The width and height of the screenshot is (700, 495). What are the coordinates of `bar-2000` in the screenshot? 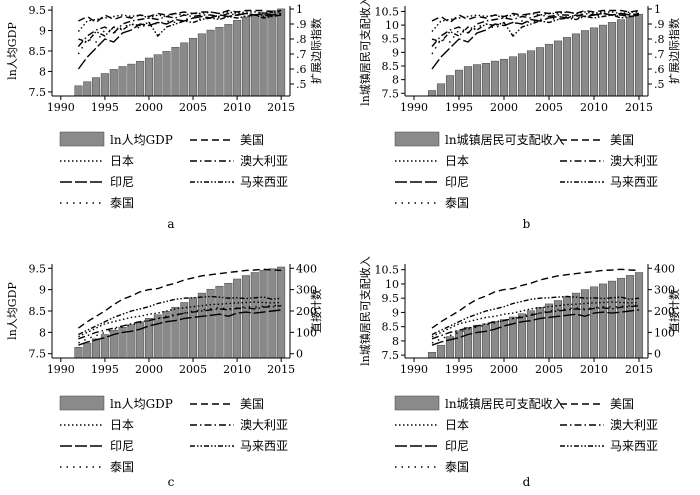 It's located at (148, 338).